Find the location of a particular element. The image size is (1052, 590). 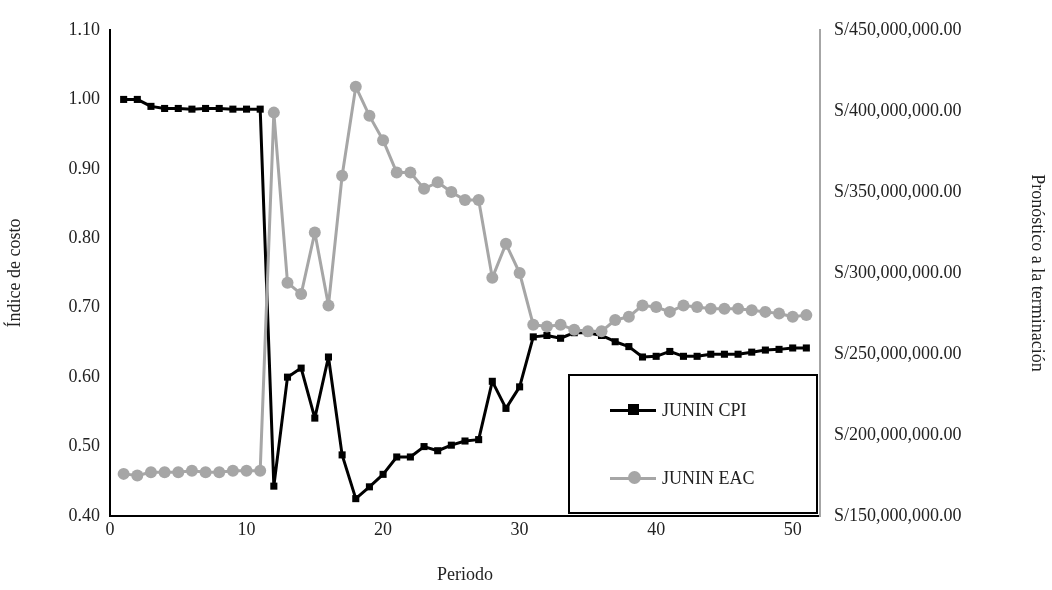

x-tick-label: 0 is located at coordinates (110, 528).